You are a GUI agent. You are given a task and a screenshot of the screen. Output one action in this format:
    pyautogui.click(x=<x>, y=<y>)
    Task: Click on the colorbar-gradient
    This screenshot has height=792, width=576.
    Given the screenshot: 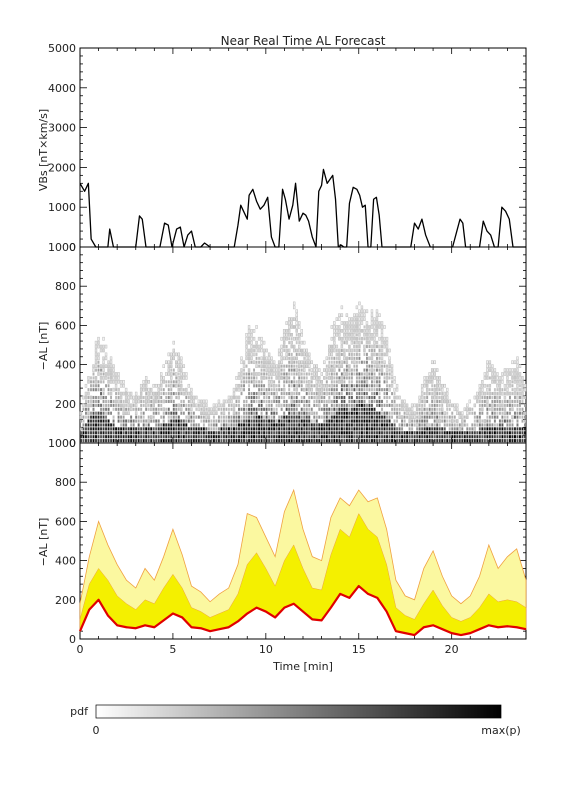 What is the action you would take?
    pyautogui.click(x=298, y=711)
    